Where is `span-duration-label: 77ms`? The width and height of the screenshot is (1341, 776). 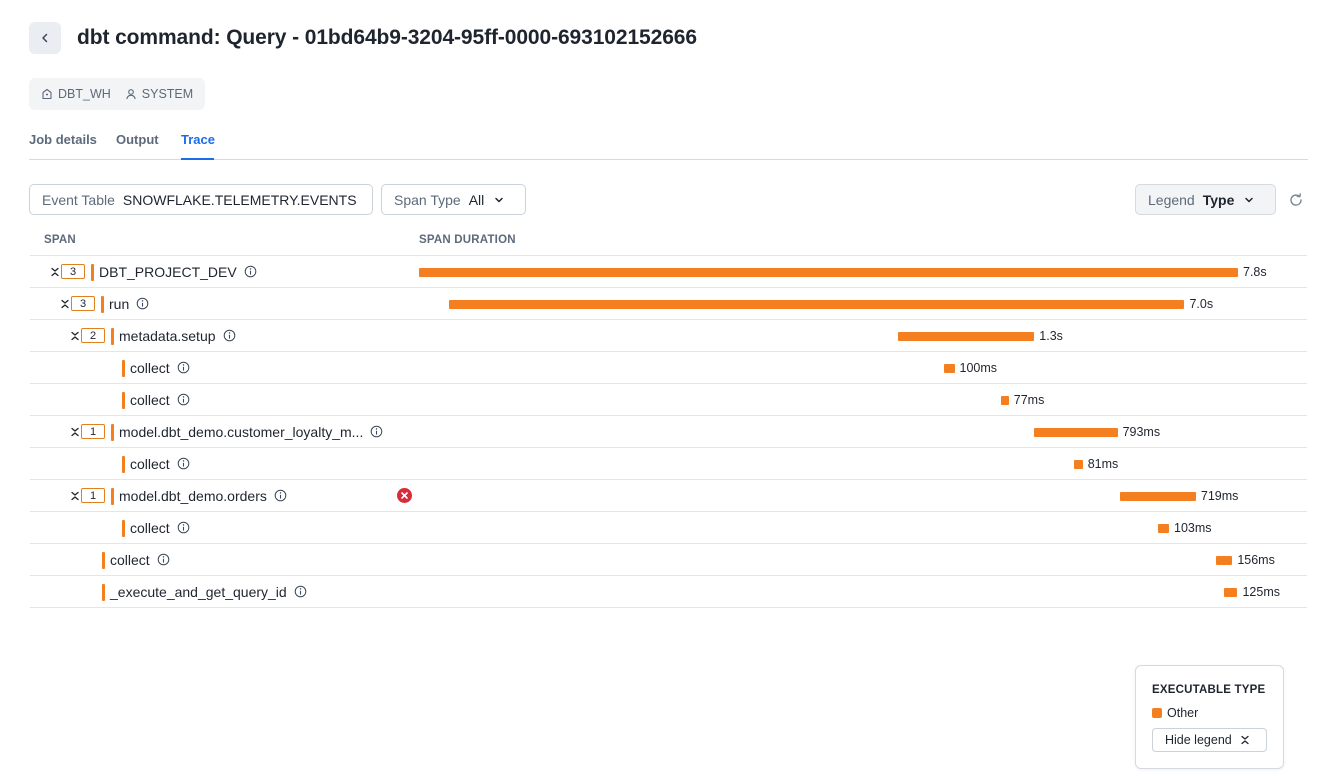
span-duration-label: 77ms is located at coordinates (1029, 400).